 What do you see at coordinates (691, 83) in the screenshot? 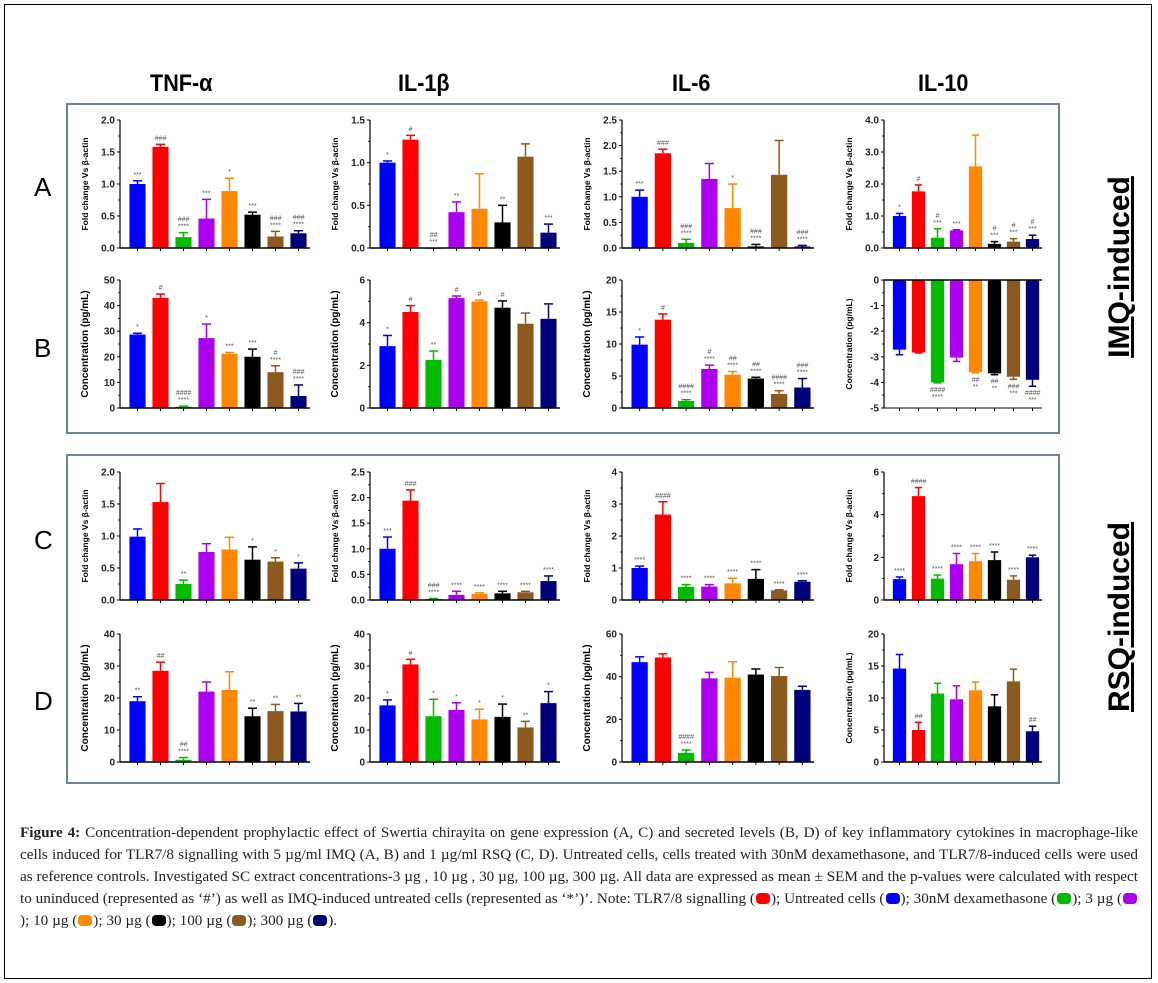
I see `column-title-il6: IL-6` at bounding box center [691, 83].